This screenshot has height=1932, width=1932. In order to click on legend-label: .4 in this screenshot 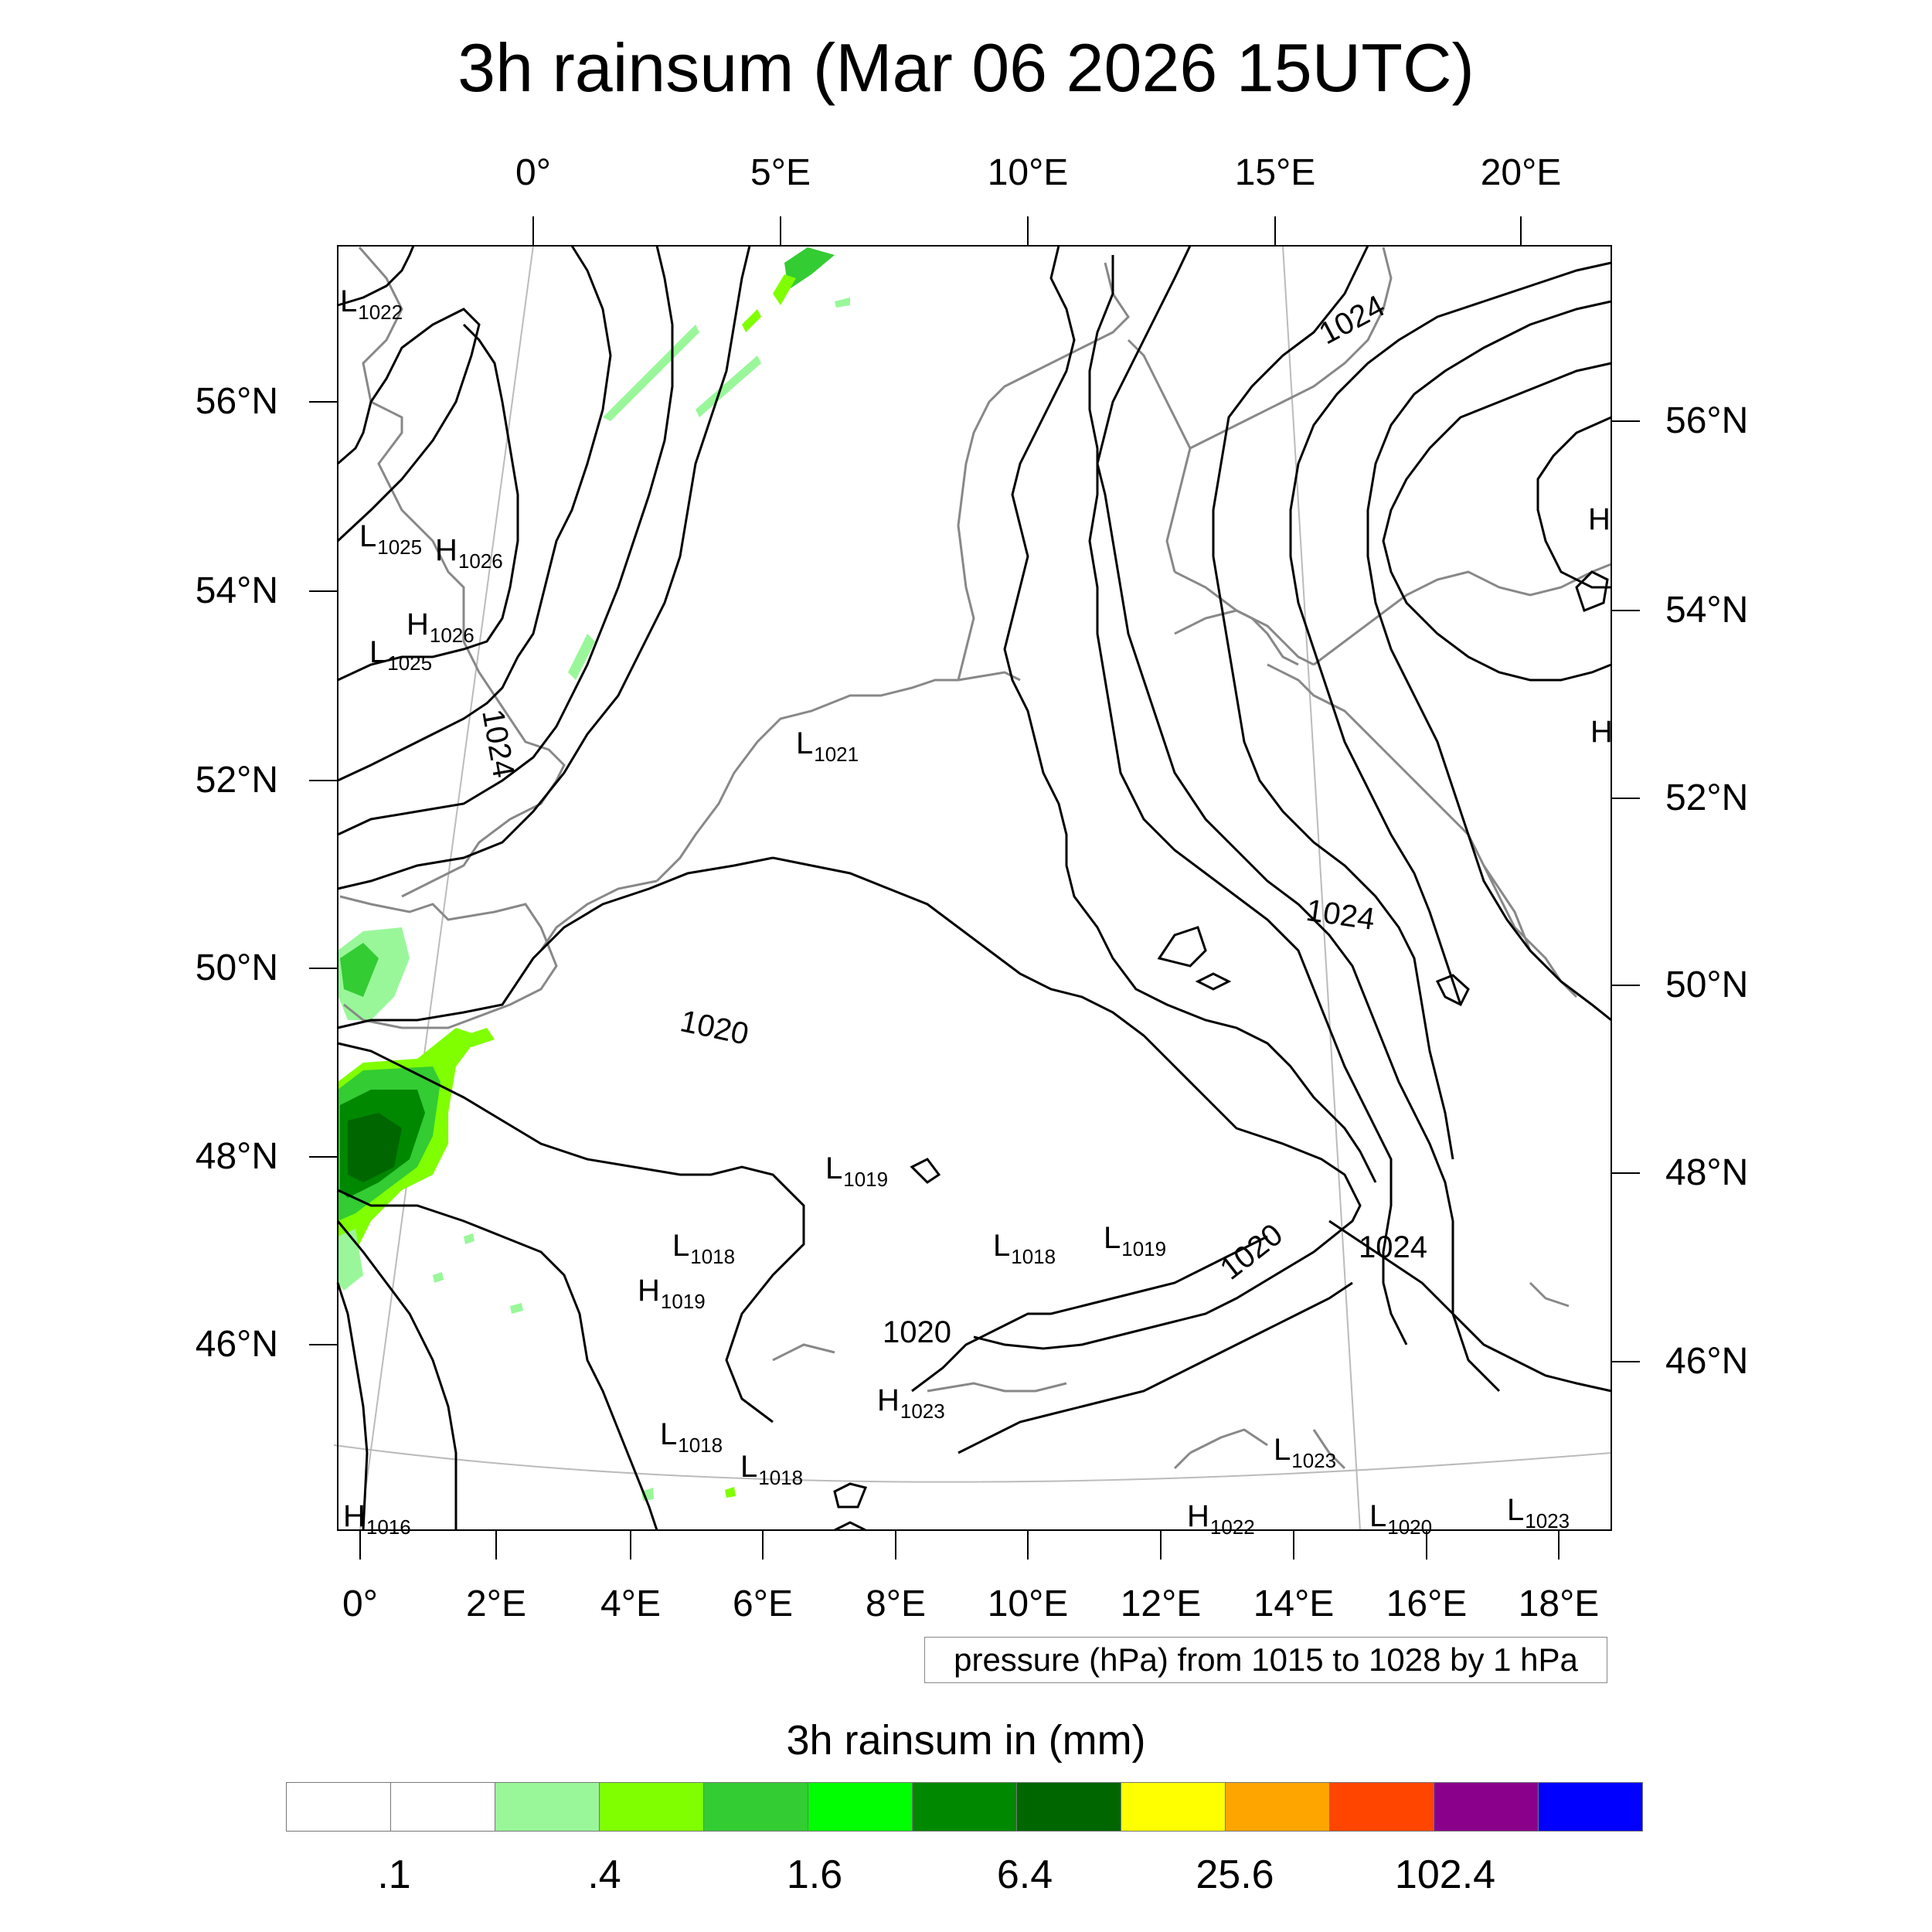, I will do `click(604, 1874)`.